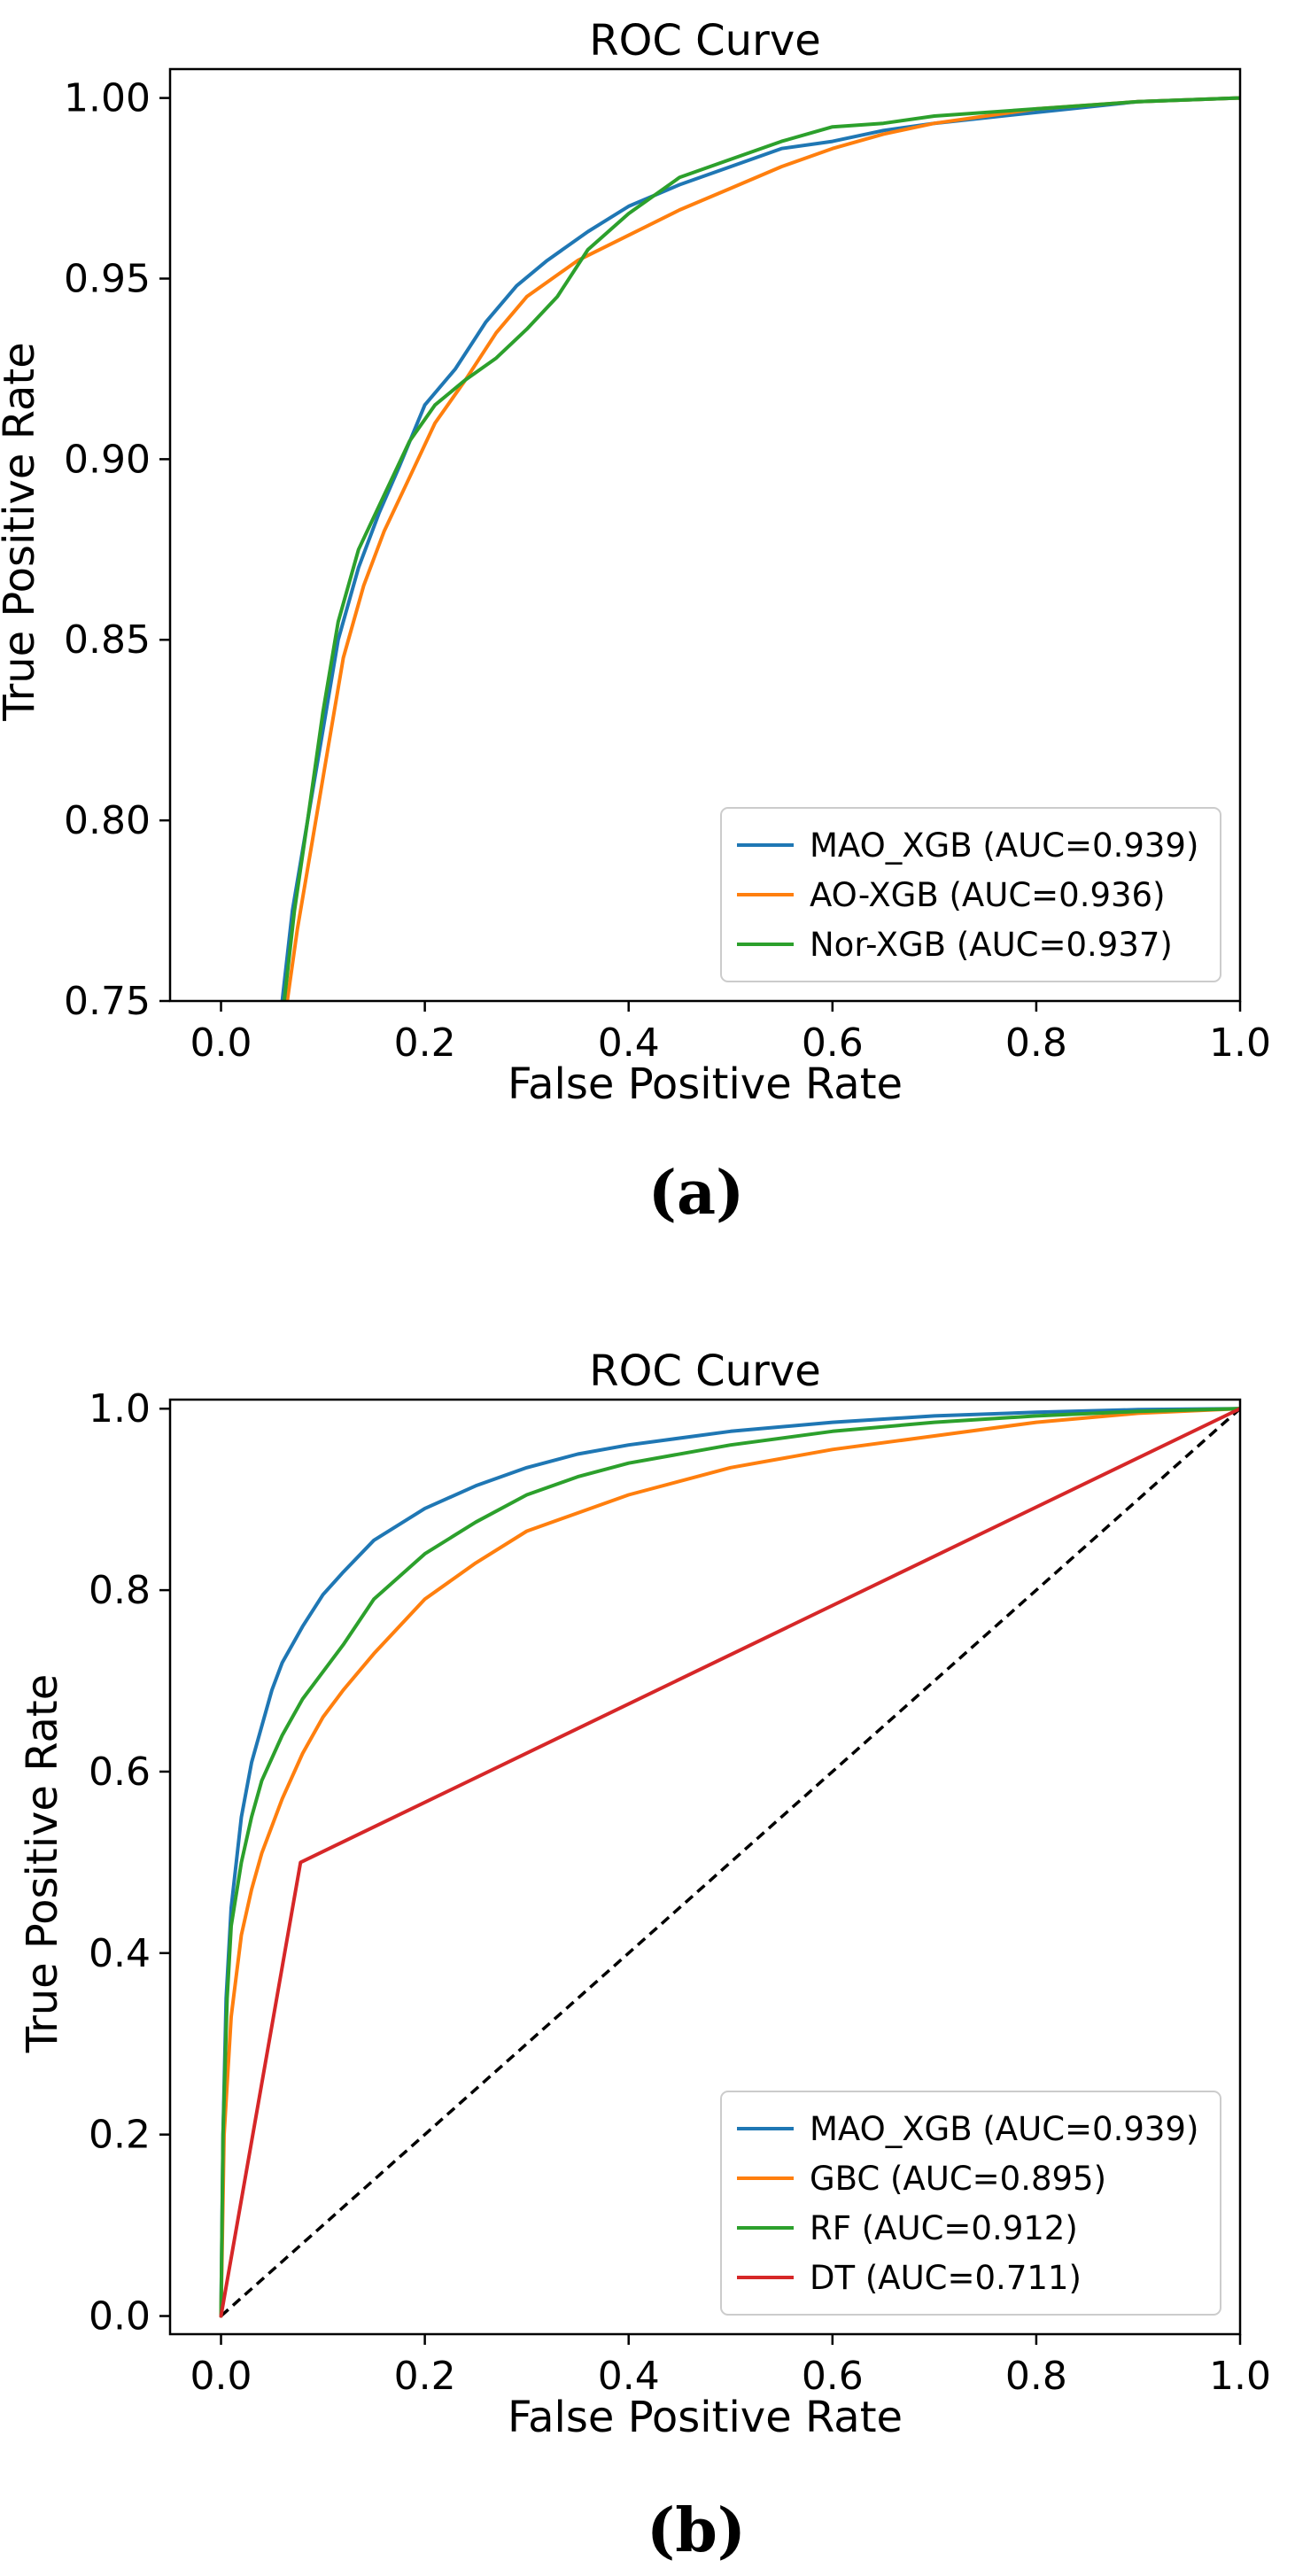 This screenshot has height=2576, width=1295. Describe the element at coordinates (425, 1043) in the screenshot. I see `panel-a-xtick-label-1: 0.2` at that location.